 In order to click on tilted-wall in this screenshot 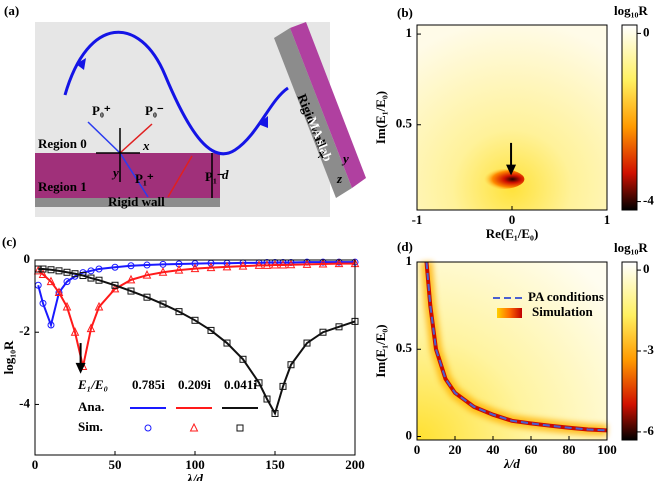, I will do `click(313, 113)`.